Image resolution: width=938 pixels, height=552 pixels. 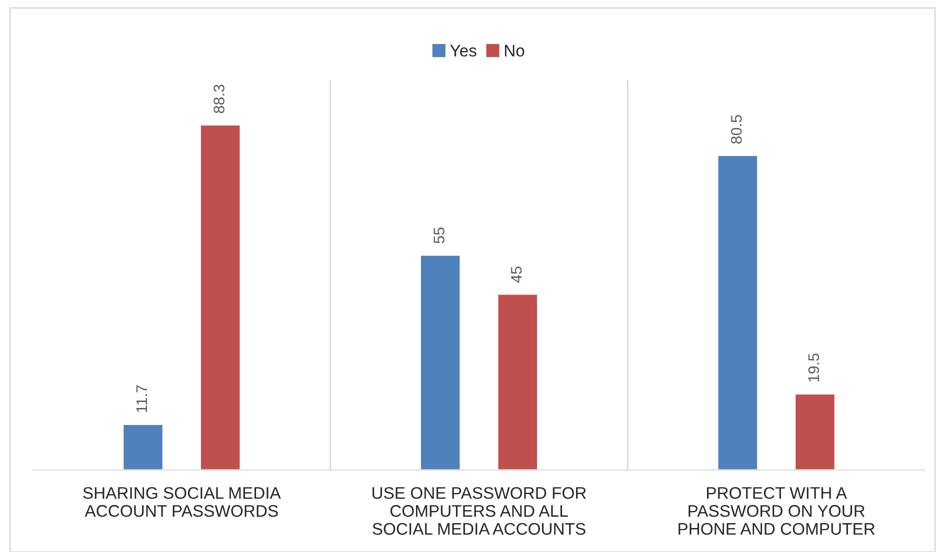 I want to click on x-tick-label: USE ONE PASSWORD FOR COMPUTERS AND ALL SOCIAL MEDIA ACCOUNTS, so click(x=479, y=511).